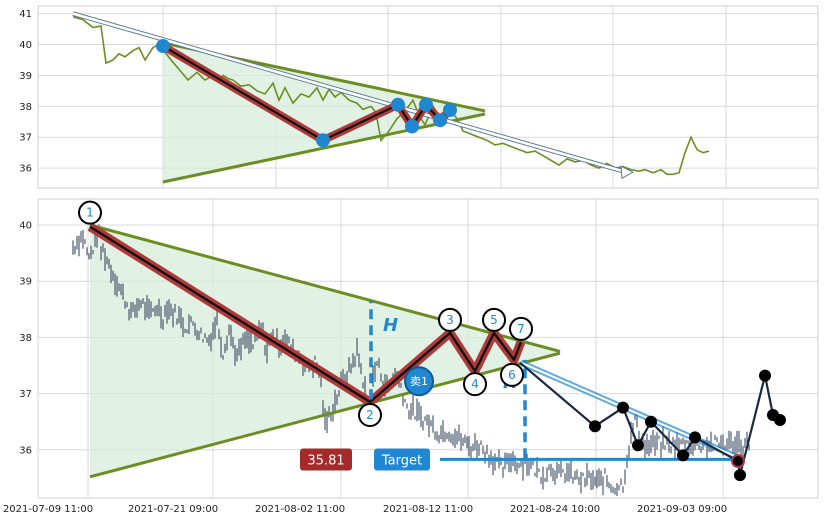  I want to click on x-tick-label: 2021-08-02 11:00, so click(300, 509).